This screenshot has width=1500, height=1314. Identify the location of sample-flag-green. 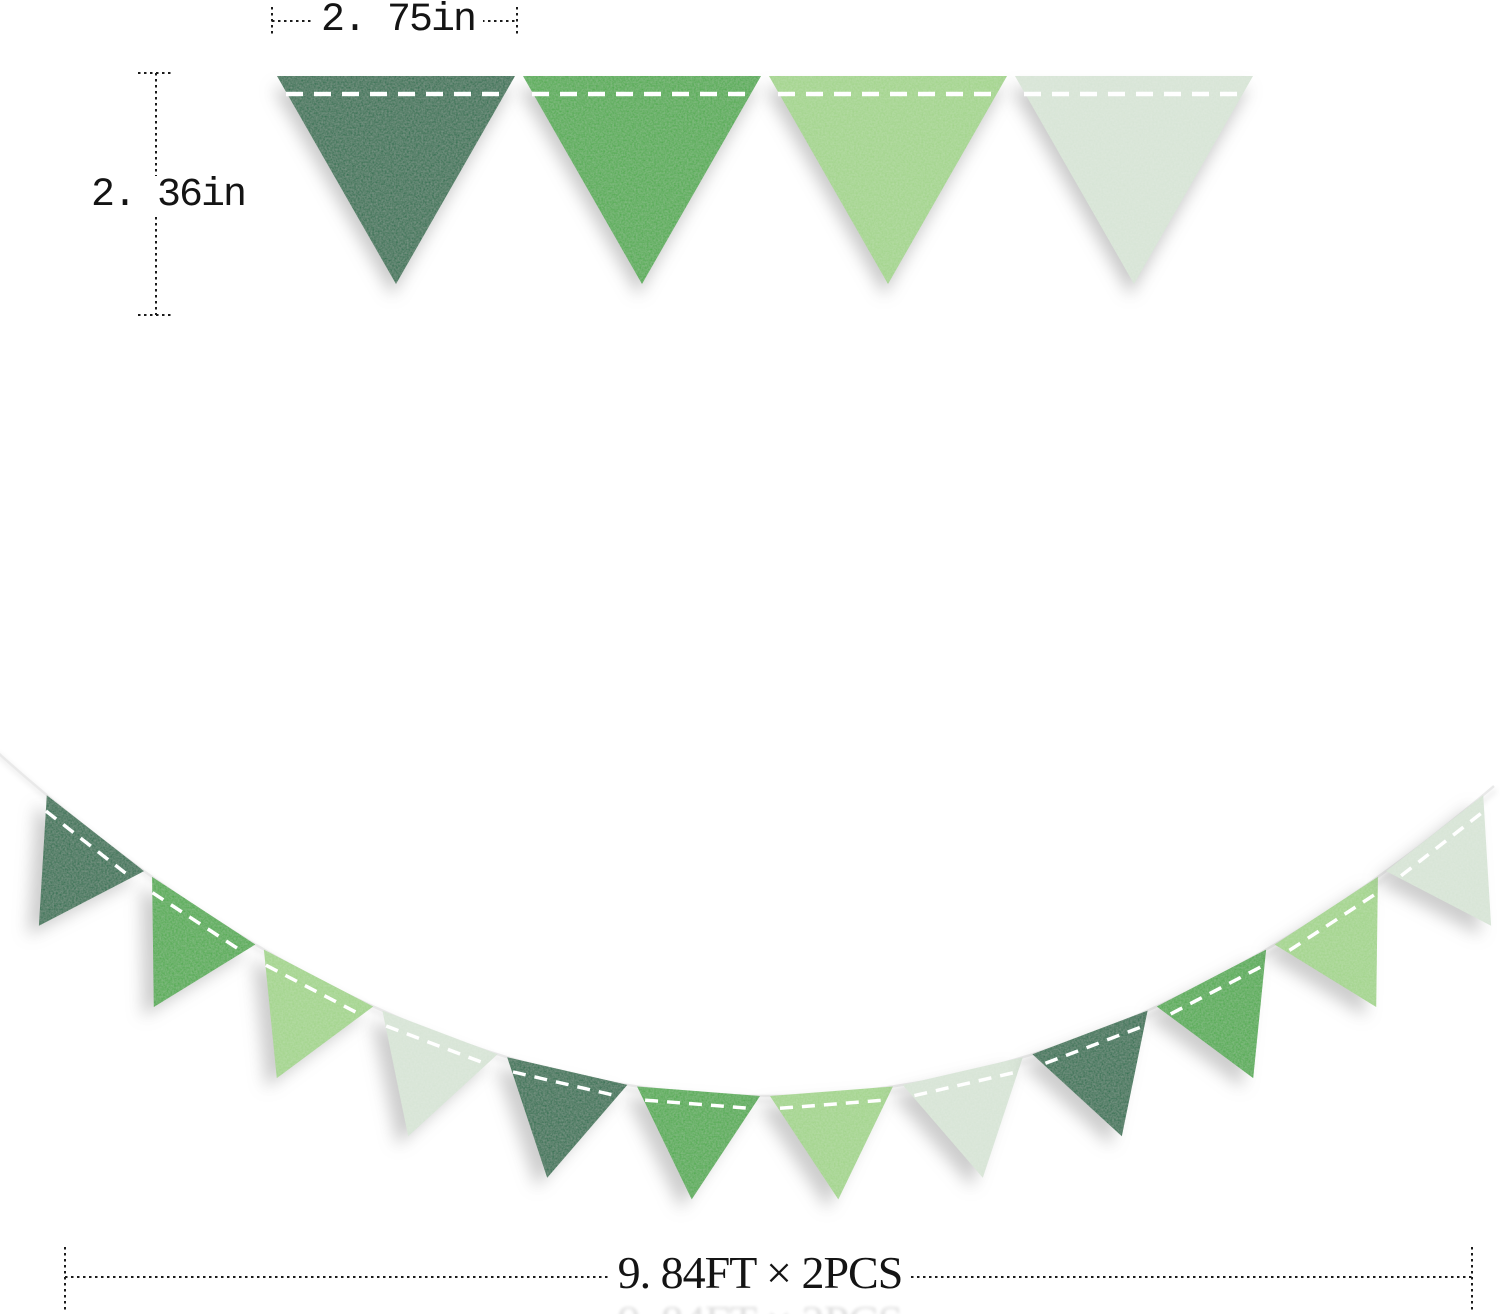
(642, 180).